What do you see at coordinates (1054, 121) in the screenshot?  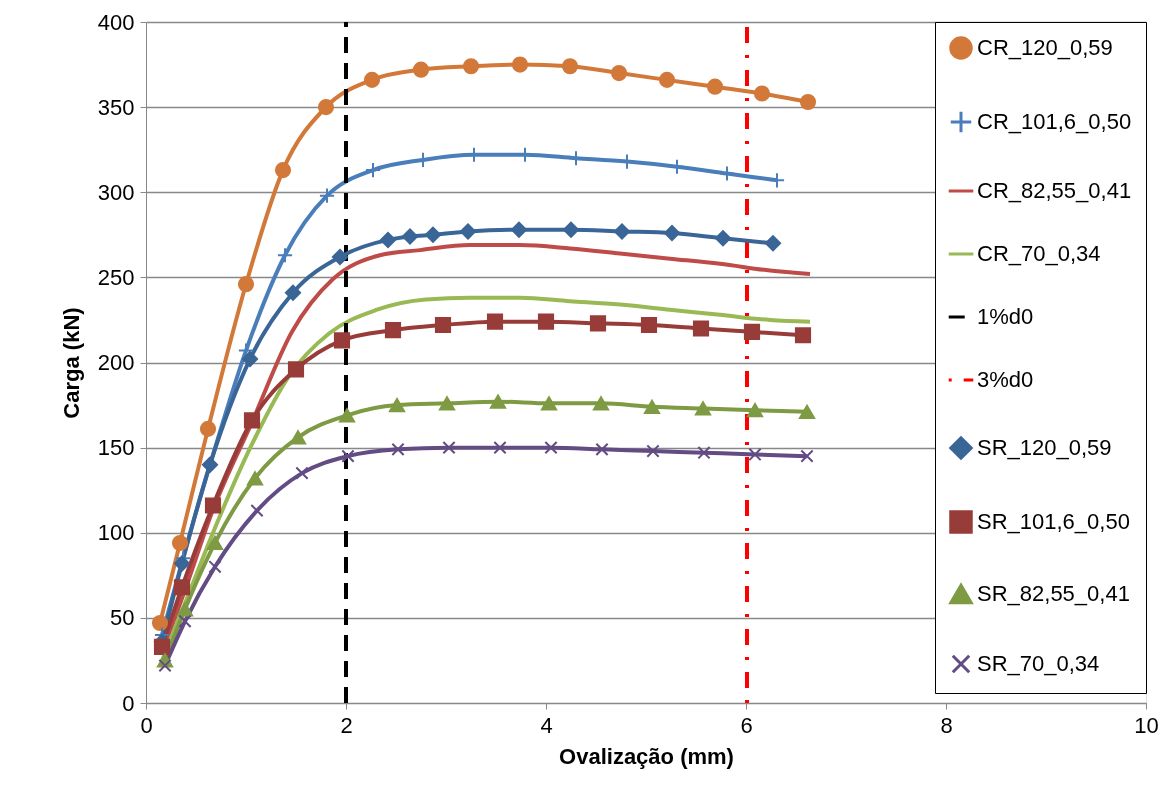 I see `legend-label: CR_101,6_0,50` at bounding box center [1054, 121].